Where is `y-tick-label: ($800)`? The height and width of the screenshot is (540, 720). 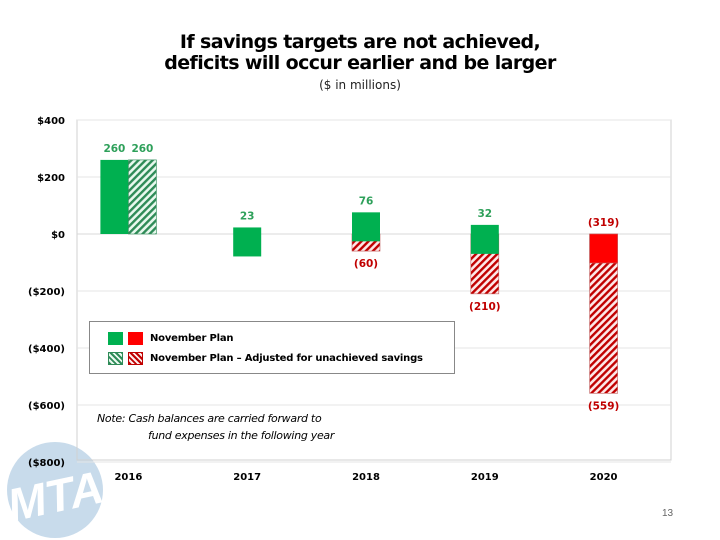 y-tick-label: ($800) is located at coordinates (46, 463).